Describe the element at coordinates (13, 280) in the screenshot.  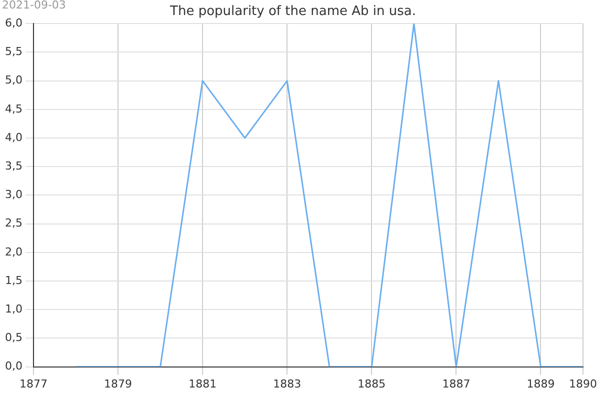
I see `y-tick-label: 1,5` at that location.